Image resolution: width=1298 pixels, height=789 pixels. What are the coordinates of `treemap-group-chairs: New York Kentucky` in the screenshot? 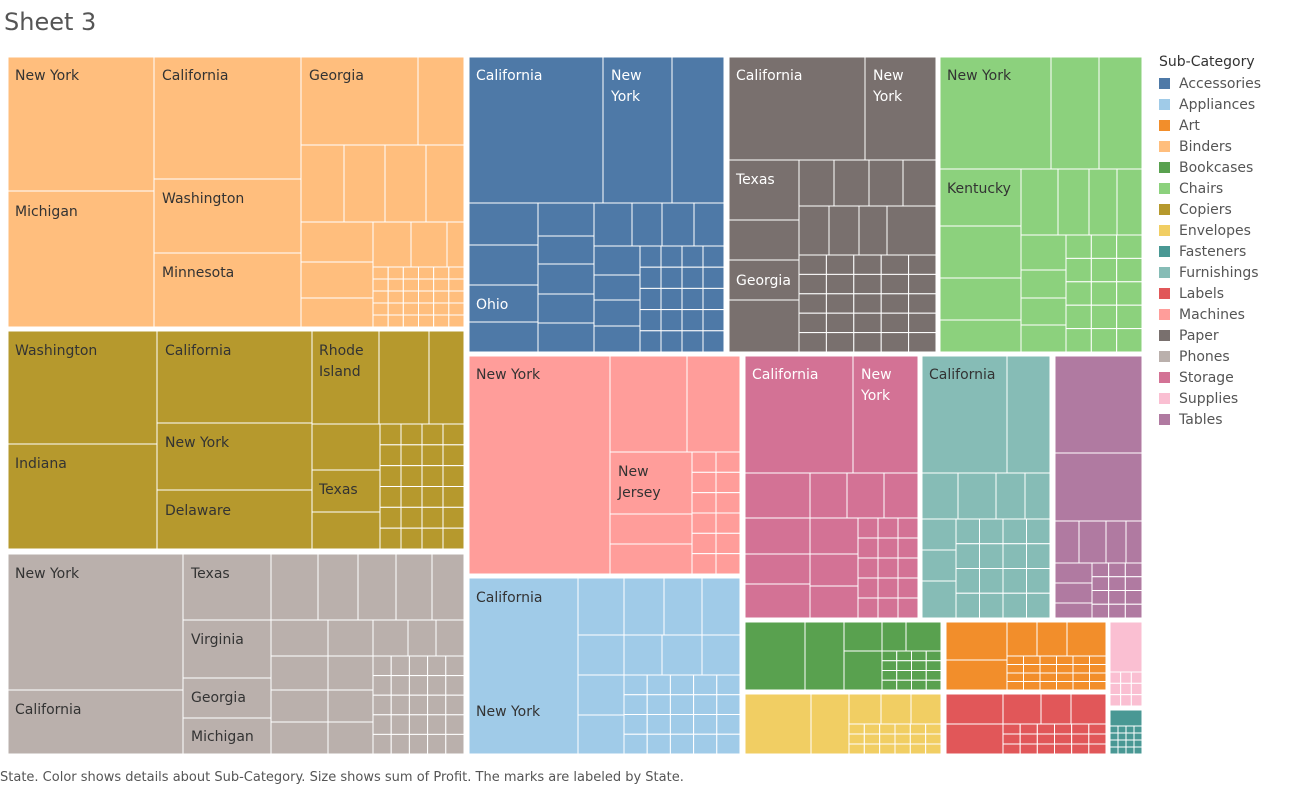 It's located at (1041, 204).